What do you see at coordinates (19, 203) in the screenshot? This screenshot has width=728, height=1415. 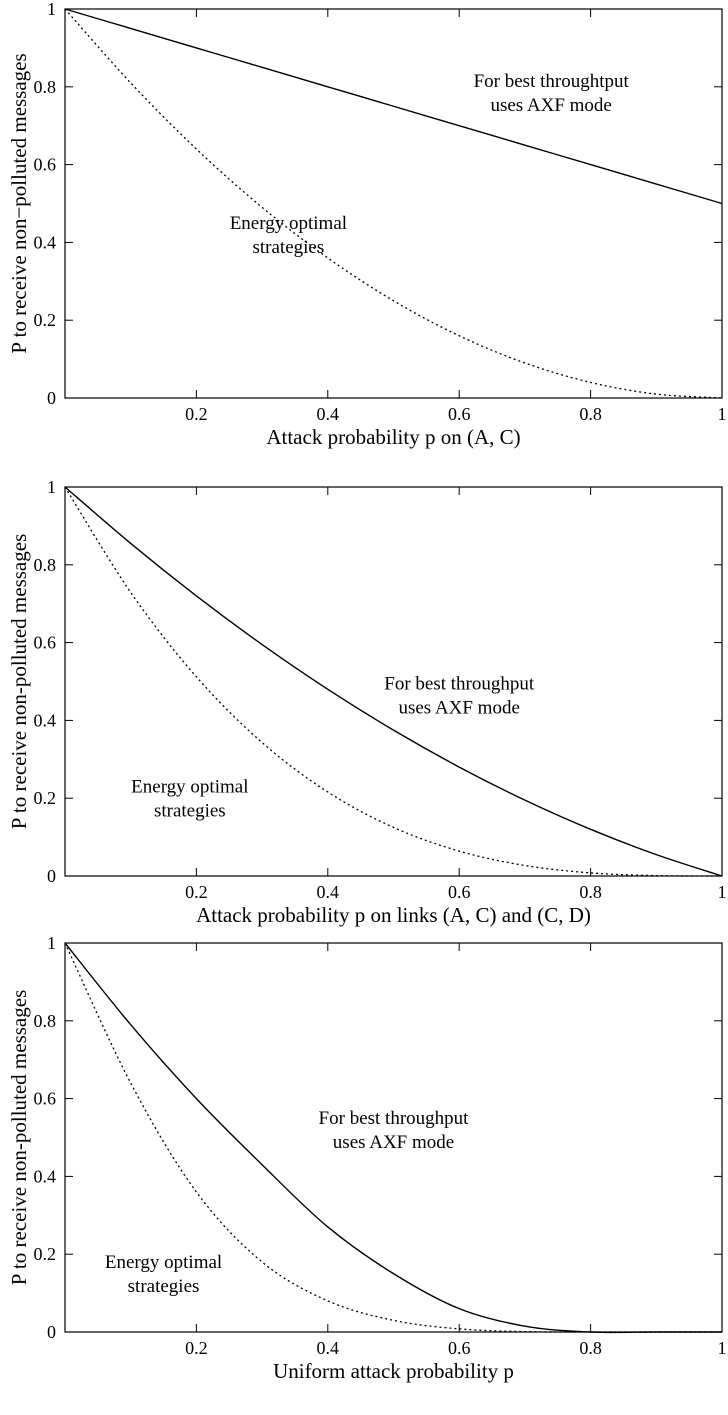 I see `y-axis-title: P to receive non−polluted messages` at bounding box center [19, 203].